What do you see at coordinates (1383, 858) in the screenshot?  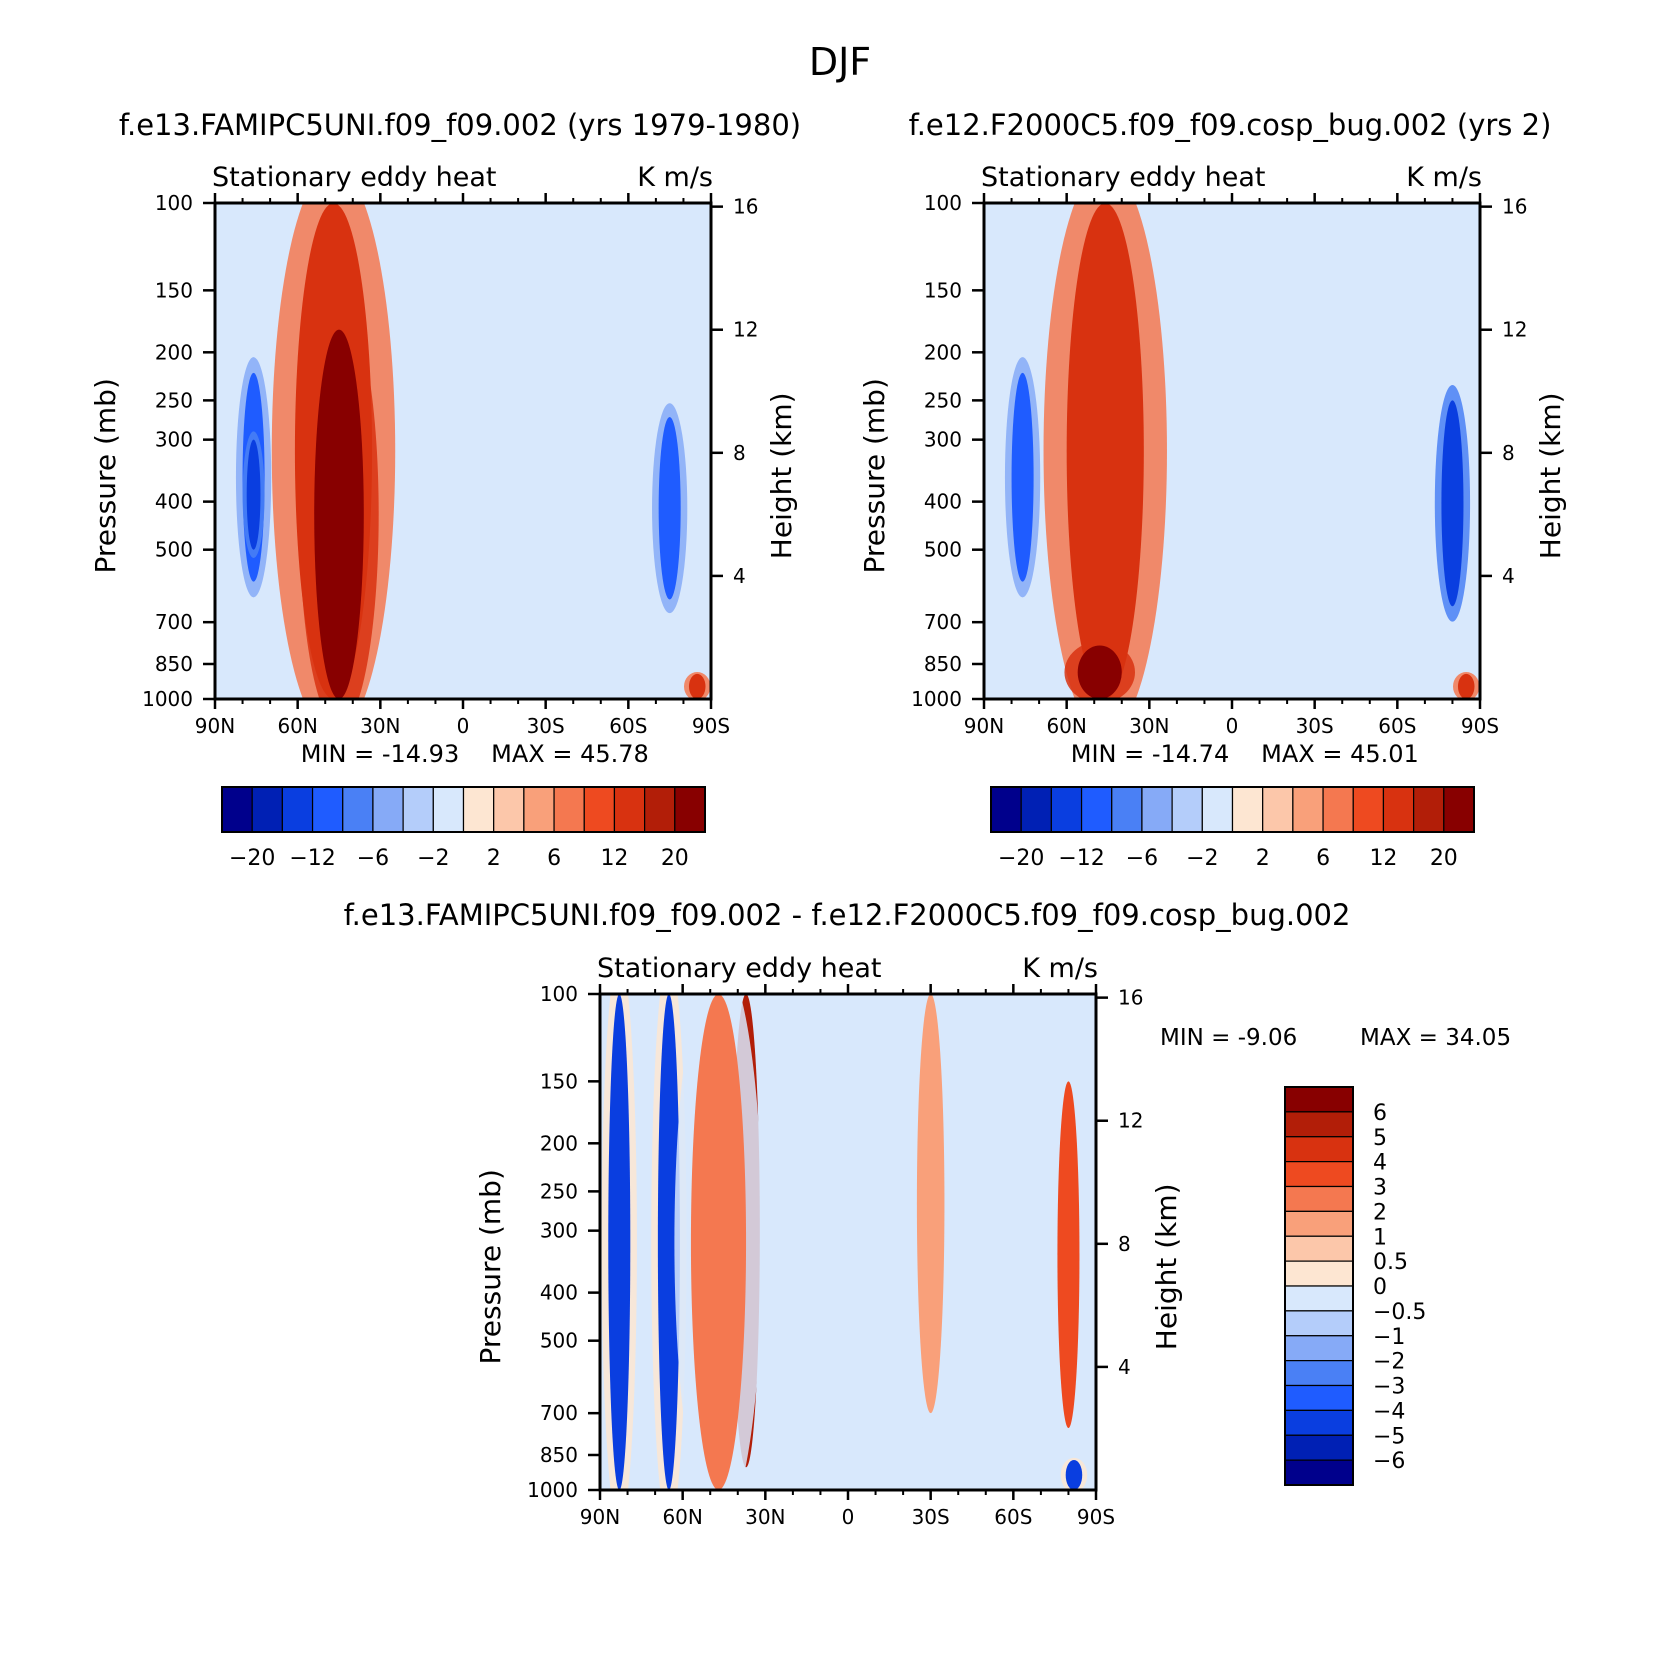 I see `colorbar-label: 12` at bounding box center [1383, 858].